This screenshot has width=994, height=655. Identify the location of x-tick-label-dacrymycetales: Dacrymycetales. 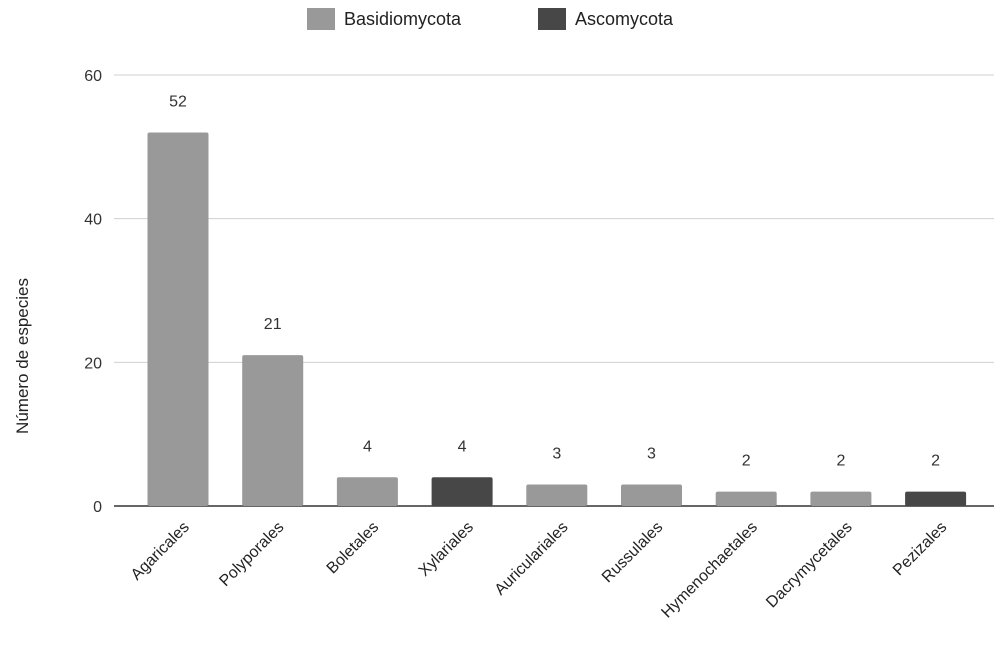
(809, 565).